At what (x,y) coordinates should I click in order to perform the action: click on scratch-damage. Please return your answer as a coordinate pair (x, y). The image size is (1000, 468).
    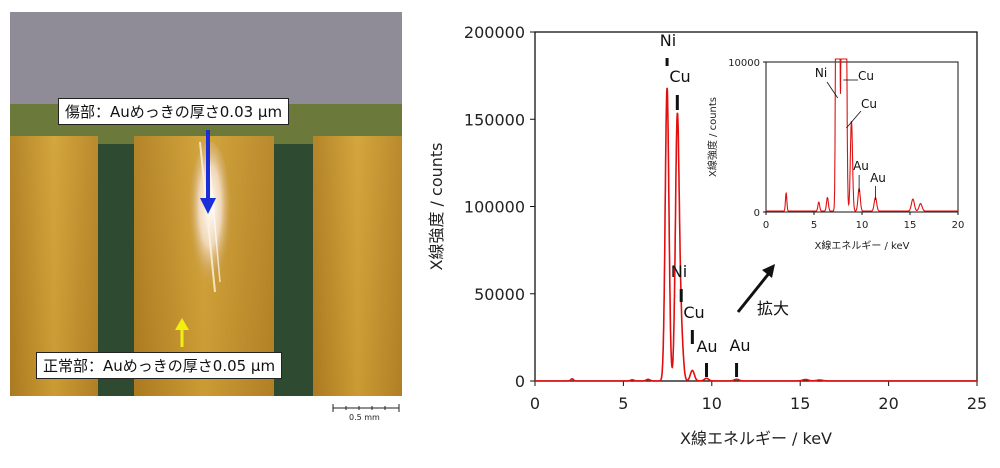
    Looking at the image, I should click on (210, 222).